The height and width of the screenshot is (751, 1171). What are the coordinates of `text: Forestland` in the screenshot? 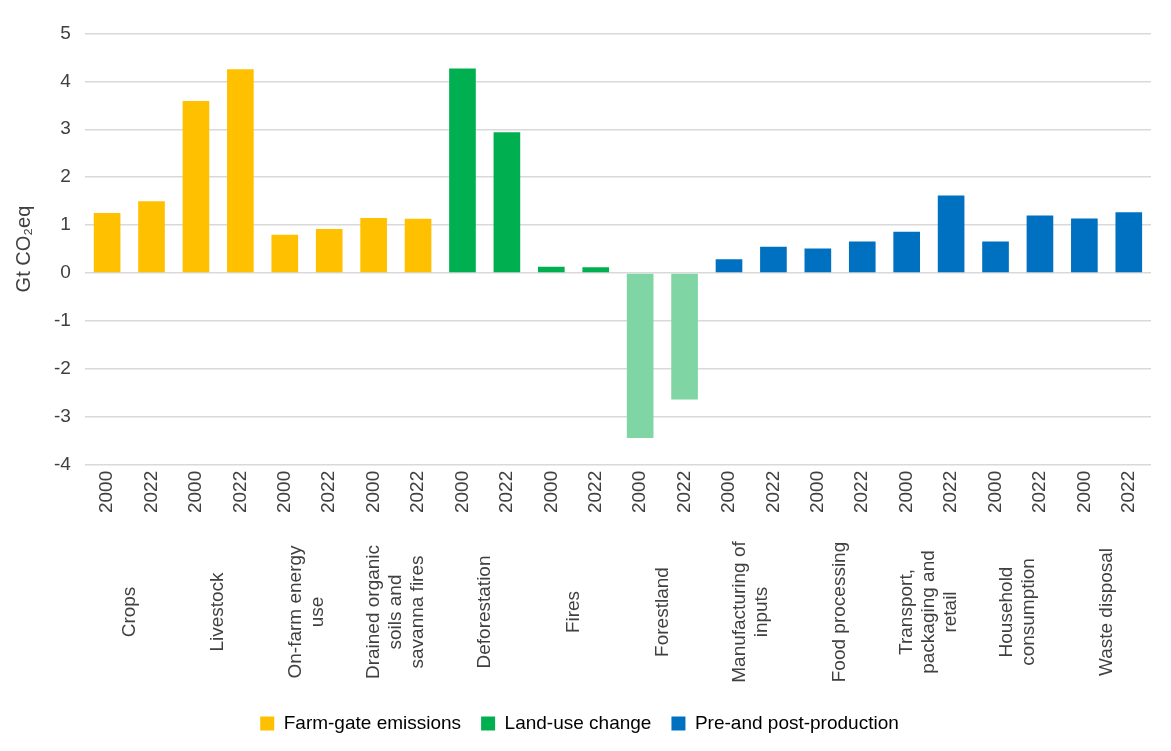 It's located at (661, 612).